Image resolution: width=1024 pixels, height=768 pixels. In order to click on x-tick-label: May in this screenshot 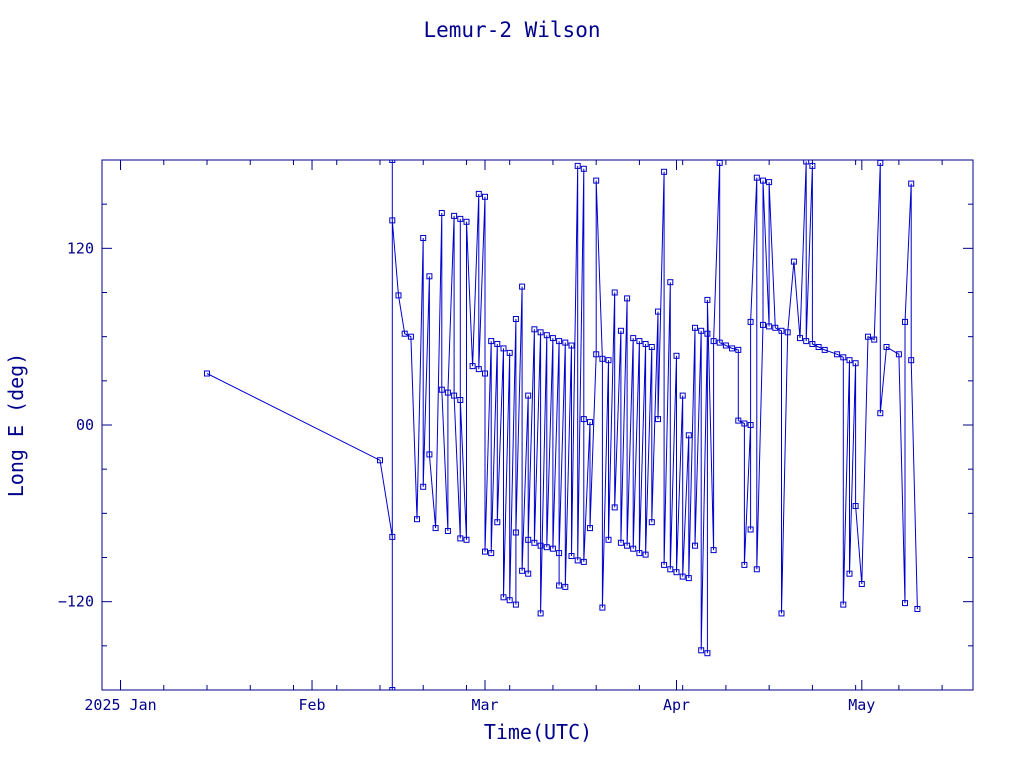, I will do `click(861, 705)`.